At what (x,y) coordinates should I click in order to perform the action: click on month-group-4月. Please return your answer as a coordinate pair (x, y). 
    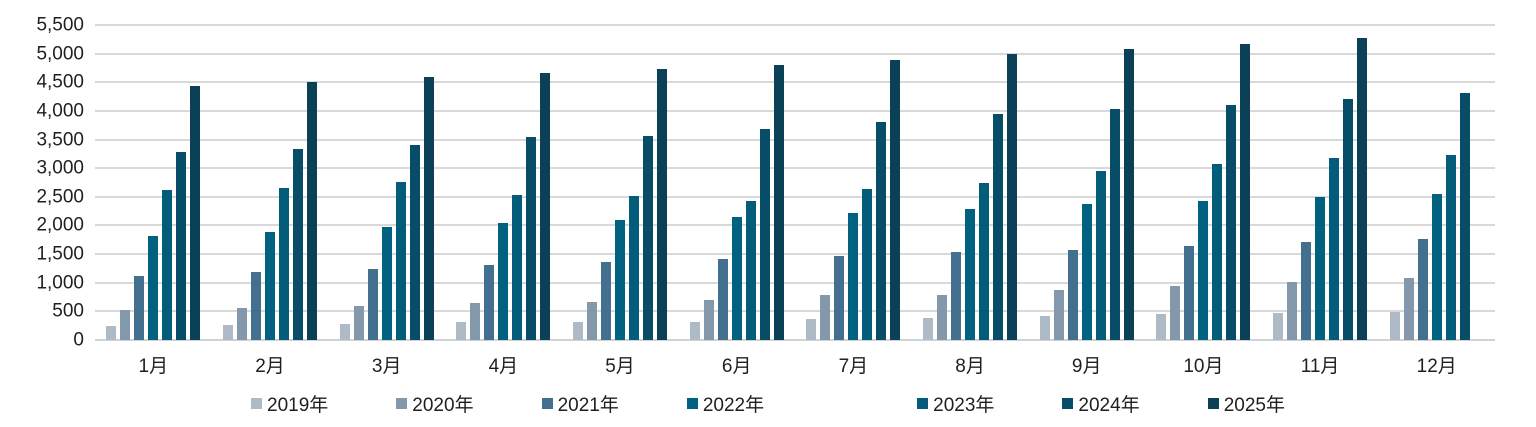
    Looking at the image, I should click on (503, 182).